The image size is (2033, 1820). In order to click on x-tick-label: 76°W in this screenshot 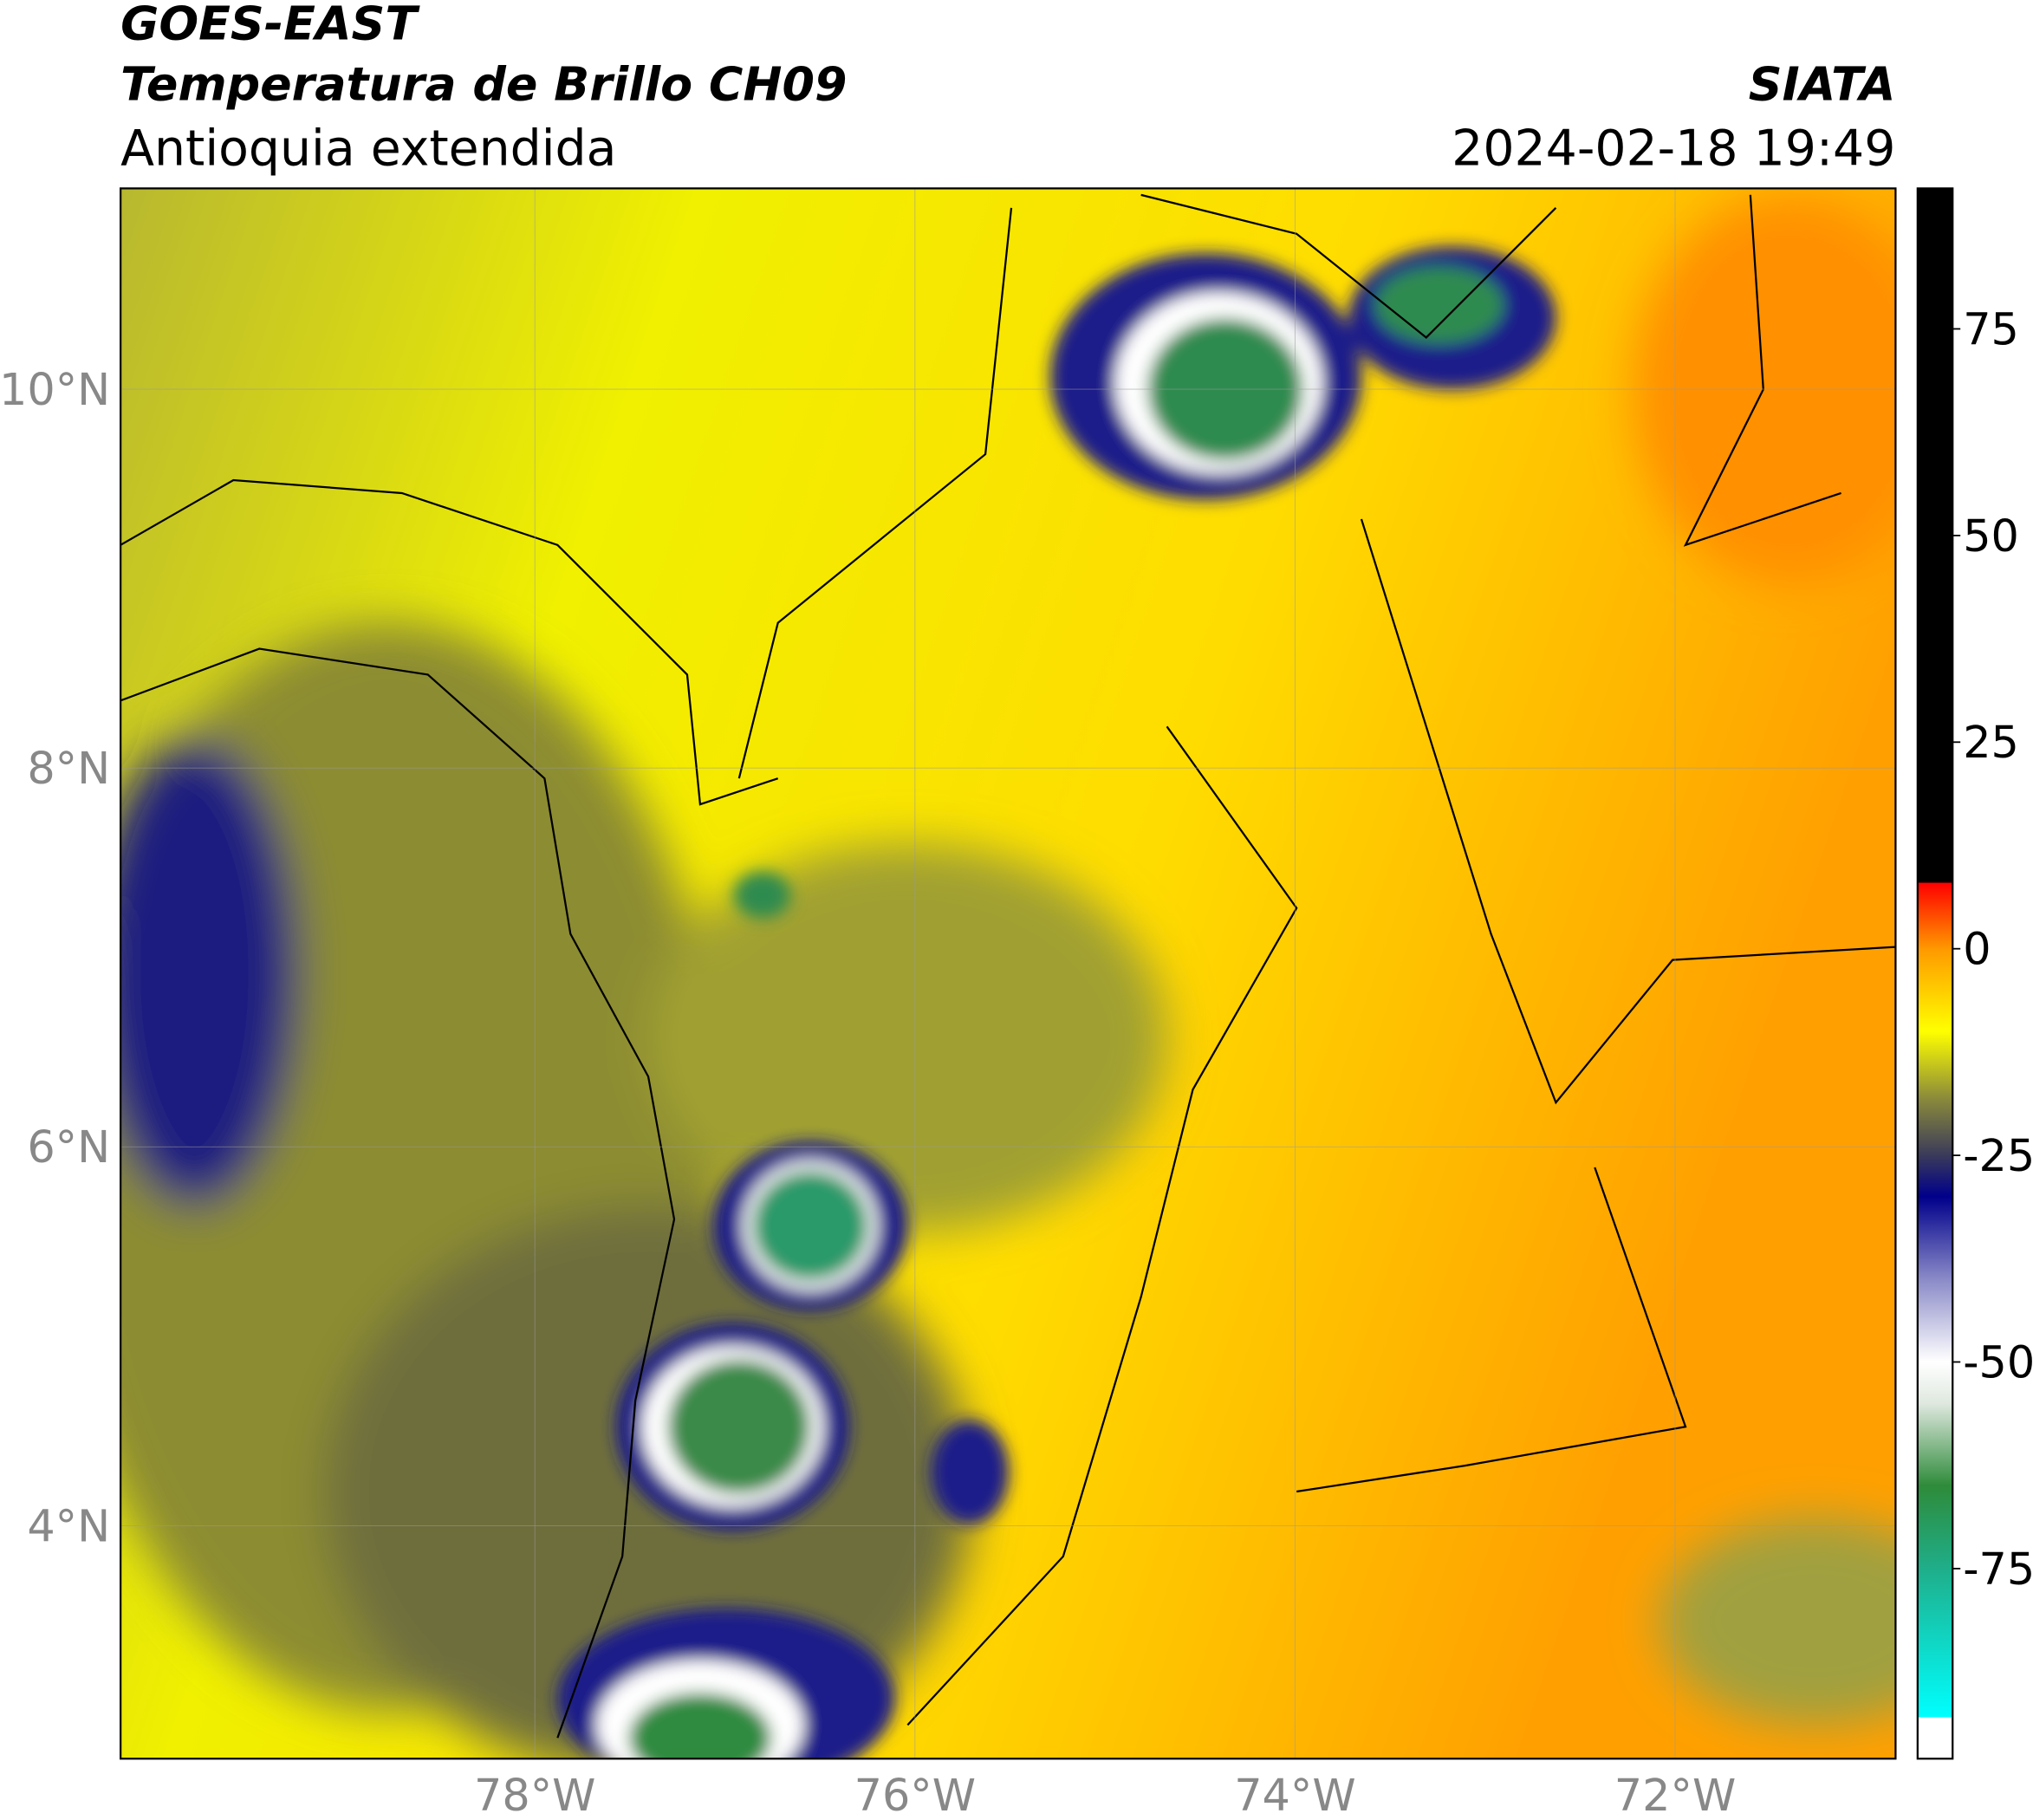, I will do `click(915, 1795)`.